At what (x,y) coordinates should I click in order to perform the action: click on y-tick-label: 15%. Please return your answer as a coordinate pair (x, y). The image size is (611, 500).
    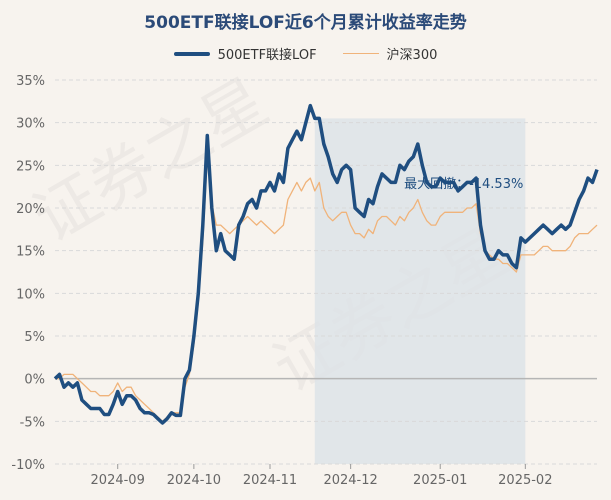
    Looking at the image, I should click on (30, 252).